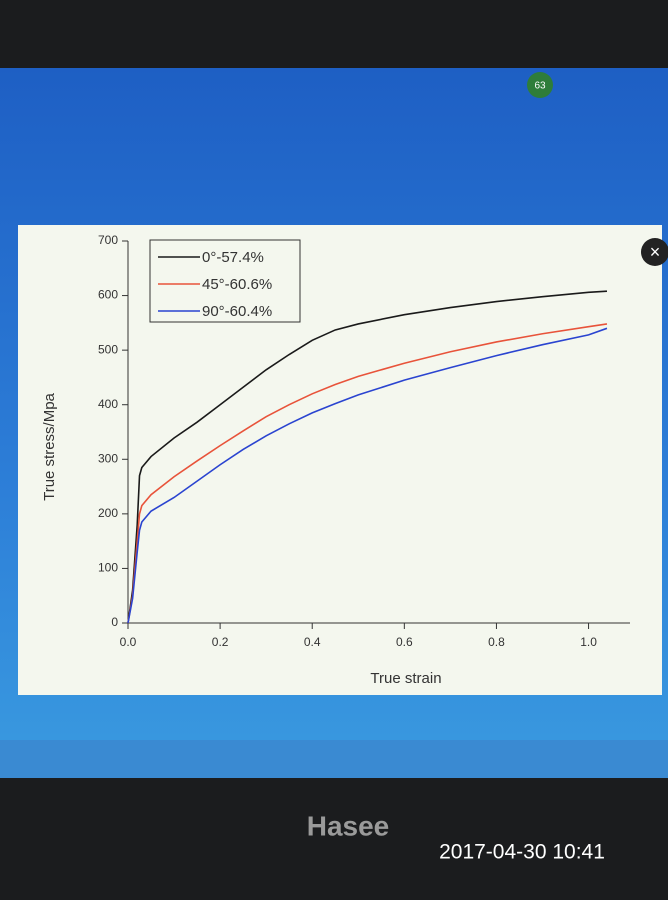 This screenshot has height=905, width=668. What do you see at coordinates (522, 852) in the screenshot?
I see `timestamp: 2017-04-30 10:41` at bounding box center [522, 852].